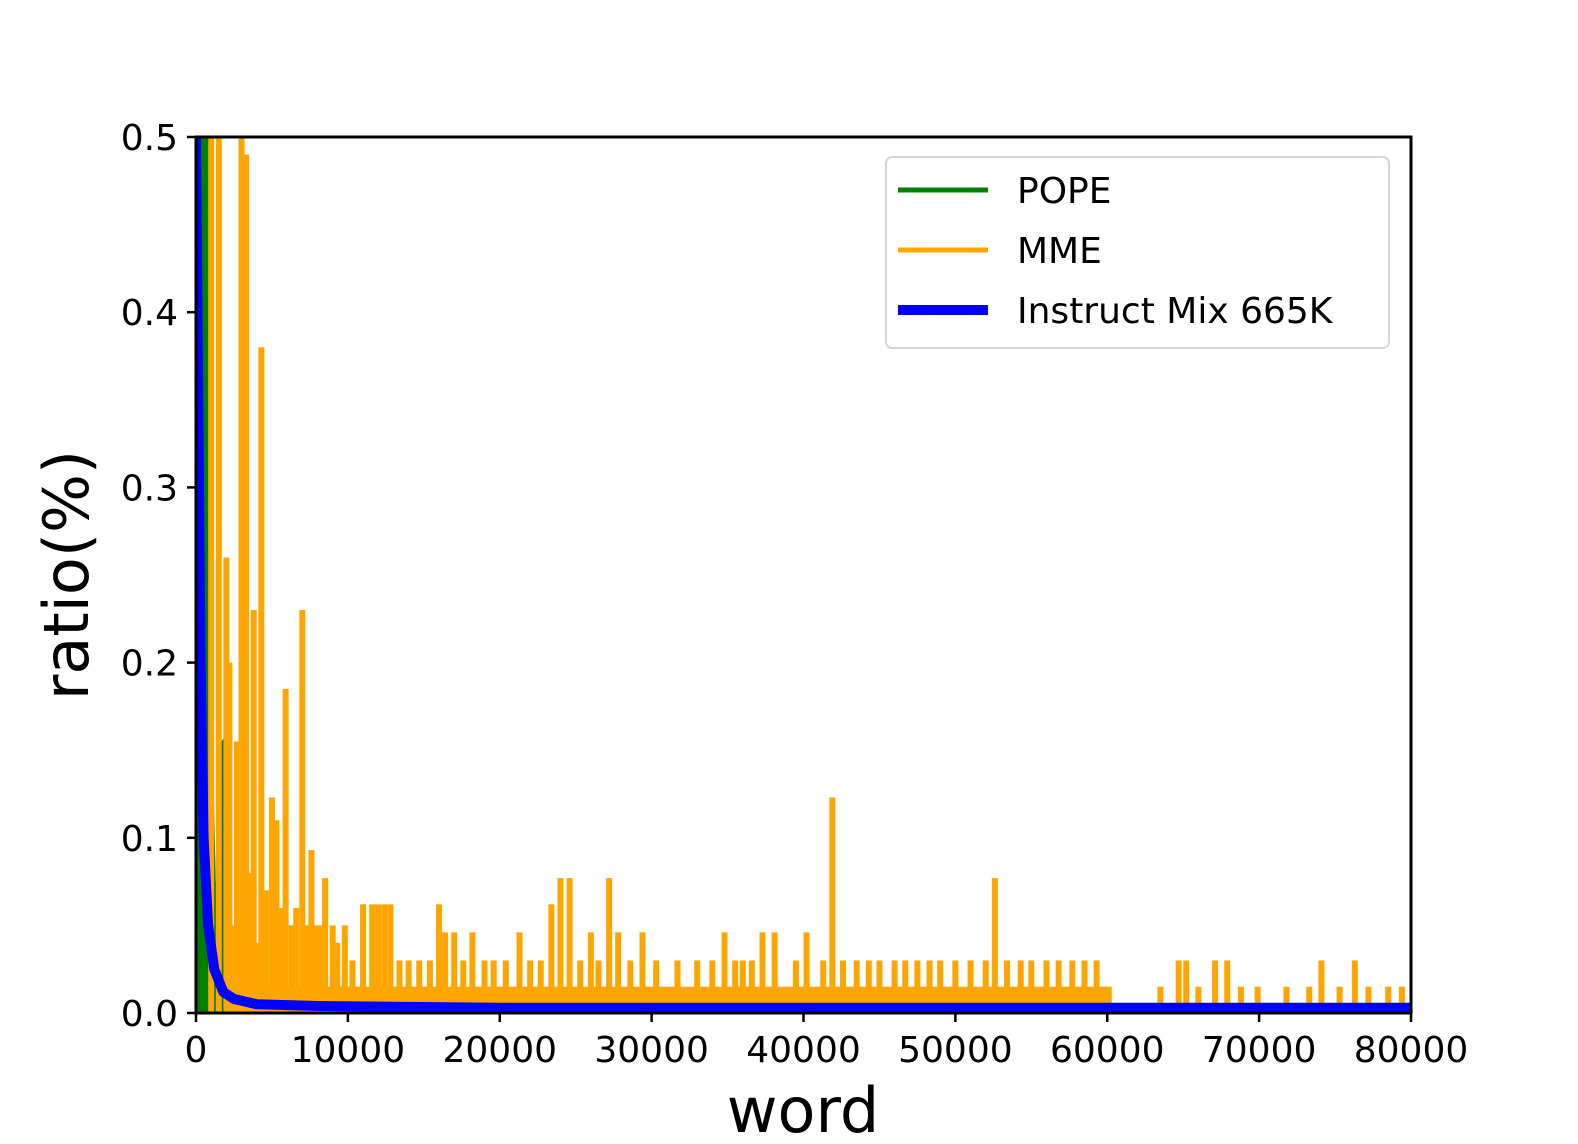 This screenshot has width=1578, height=1144. What do you see at coordinates (651, 1050) in the screenshot?
I see `x-tick-label: 30000` at bounding box center [651, 1050].